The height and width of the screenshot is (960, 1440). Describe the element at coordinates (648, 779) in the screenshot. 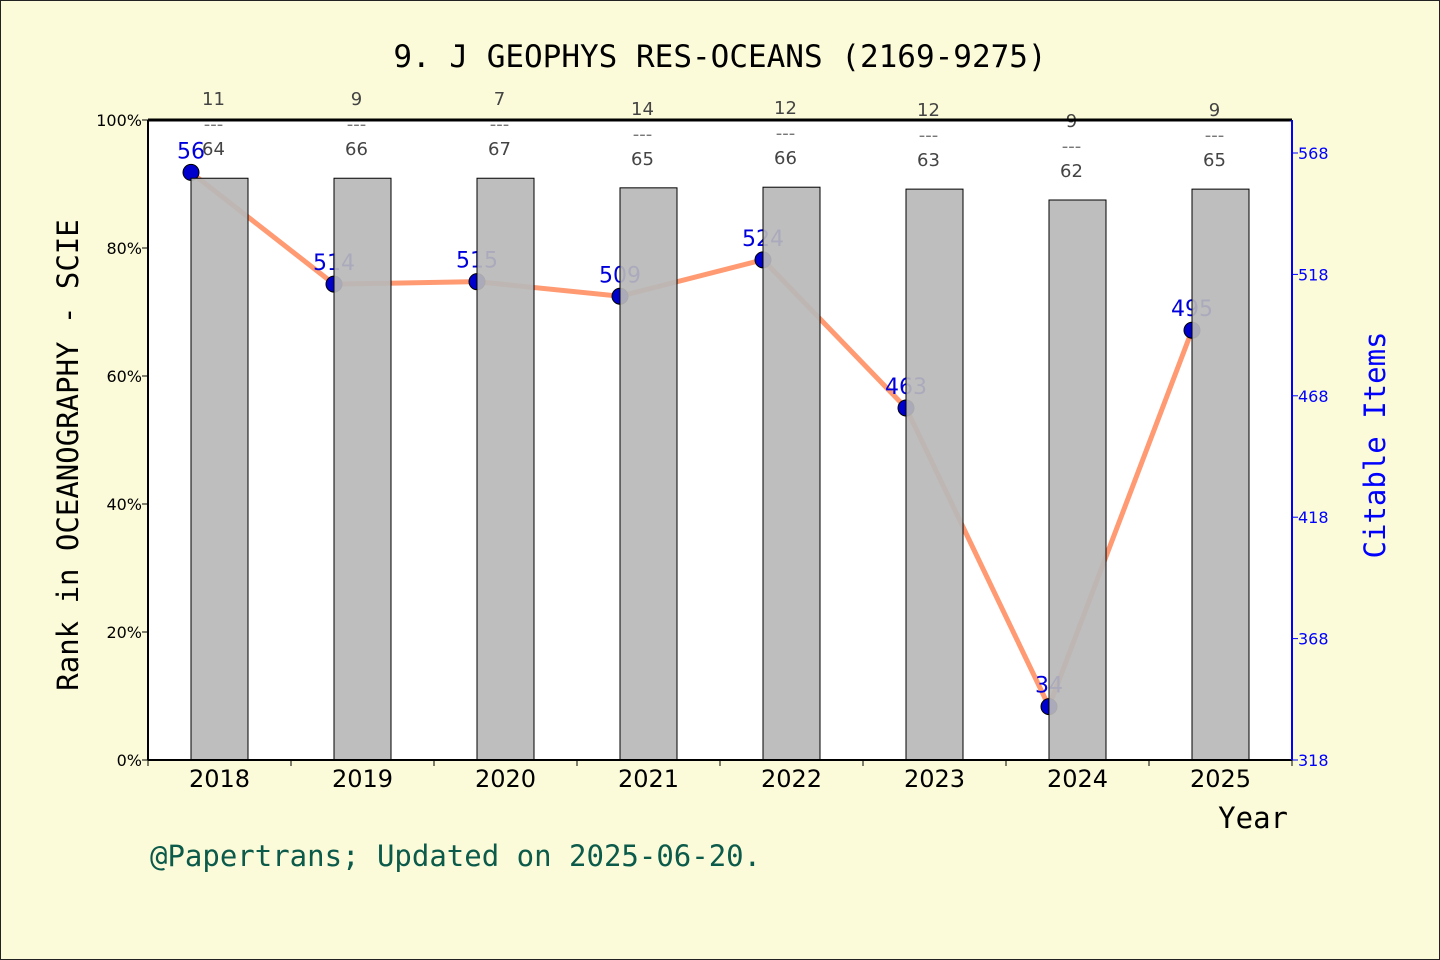

I see `x-tick-label: 2021` at that location.